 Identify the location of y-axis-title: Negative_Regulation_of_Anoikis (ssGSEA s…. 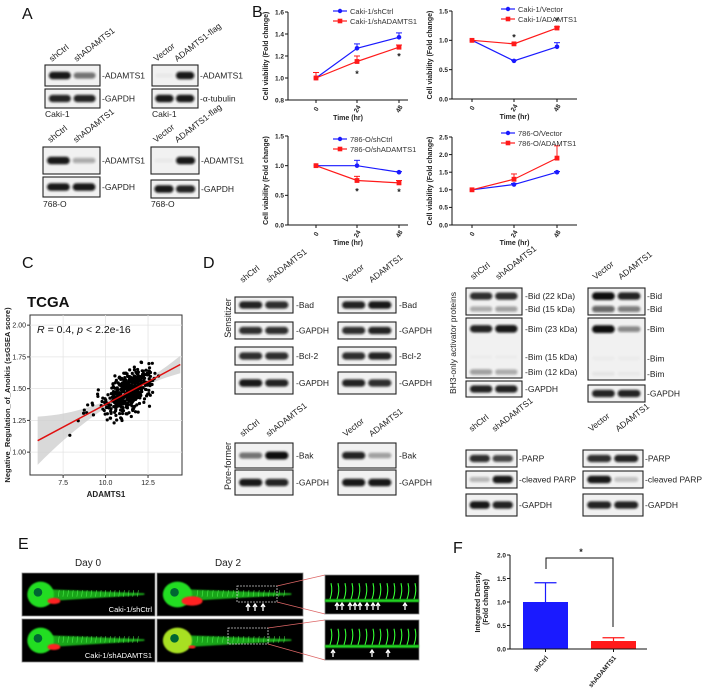
(7, 395).